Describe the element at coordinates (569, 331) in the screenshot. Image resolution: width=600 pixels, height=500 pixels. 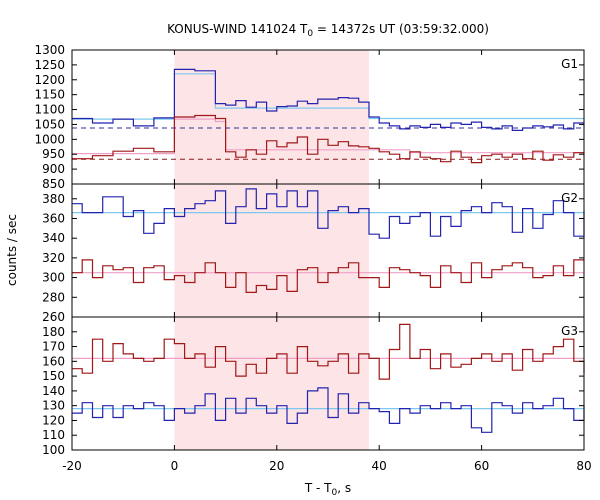
I see `g3-panel-label: G3` at that location.